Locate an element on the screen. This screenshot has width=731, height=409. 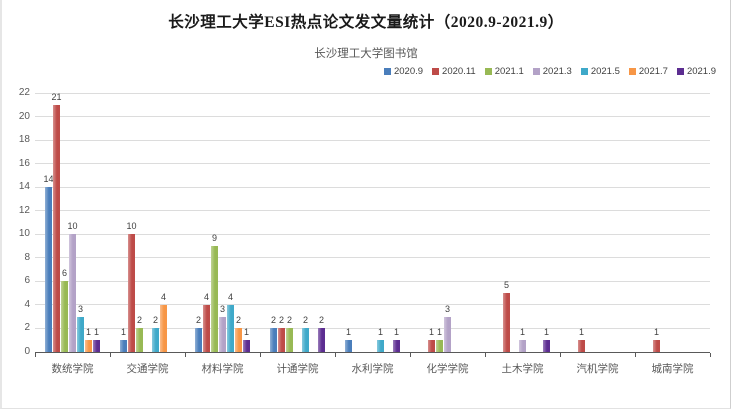
legend-item-2021.1: 2021.1 is located at coordinates (504, 71).